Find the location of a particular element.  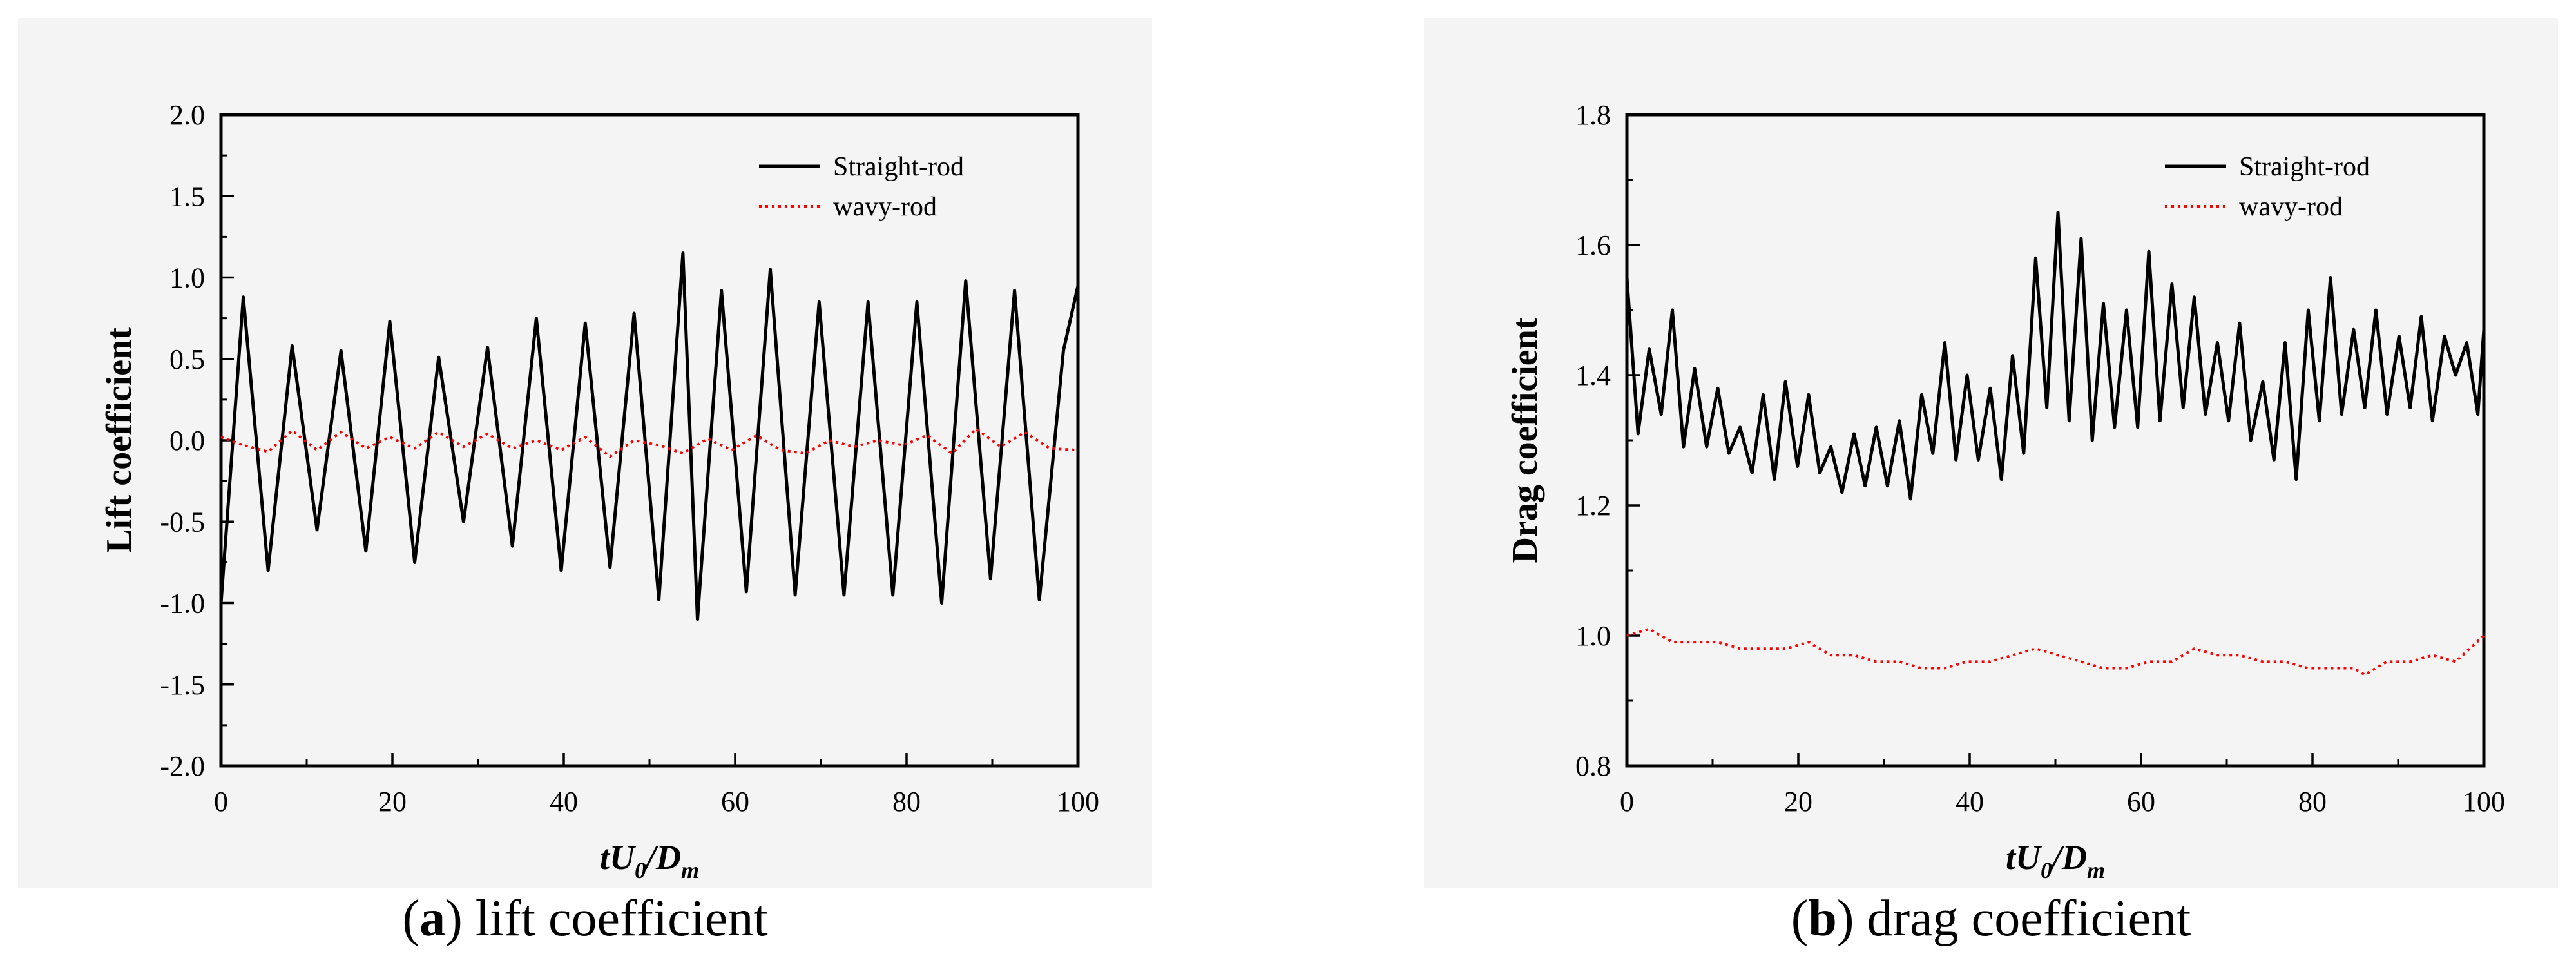

caption-drag: (b) drag coefficient is located at coordinates (1991, 919).